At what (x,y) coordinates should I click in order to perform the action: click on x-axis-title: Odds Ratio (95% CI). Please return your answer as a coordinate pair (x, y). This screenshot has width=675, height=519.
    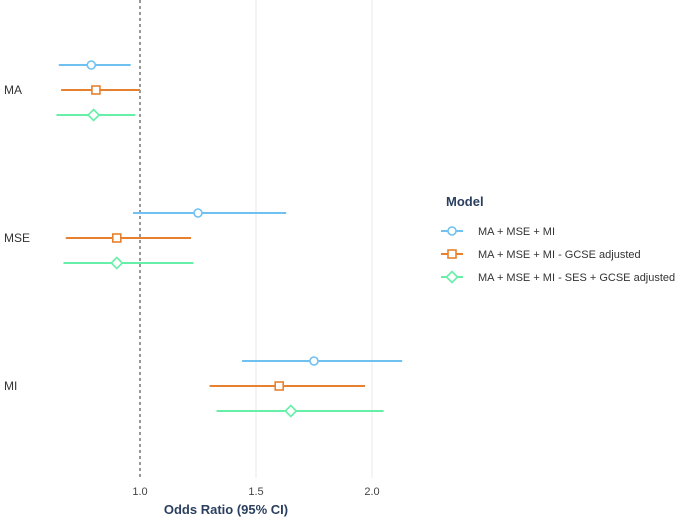
    Looking at the image, I should click on (226, 509).